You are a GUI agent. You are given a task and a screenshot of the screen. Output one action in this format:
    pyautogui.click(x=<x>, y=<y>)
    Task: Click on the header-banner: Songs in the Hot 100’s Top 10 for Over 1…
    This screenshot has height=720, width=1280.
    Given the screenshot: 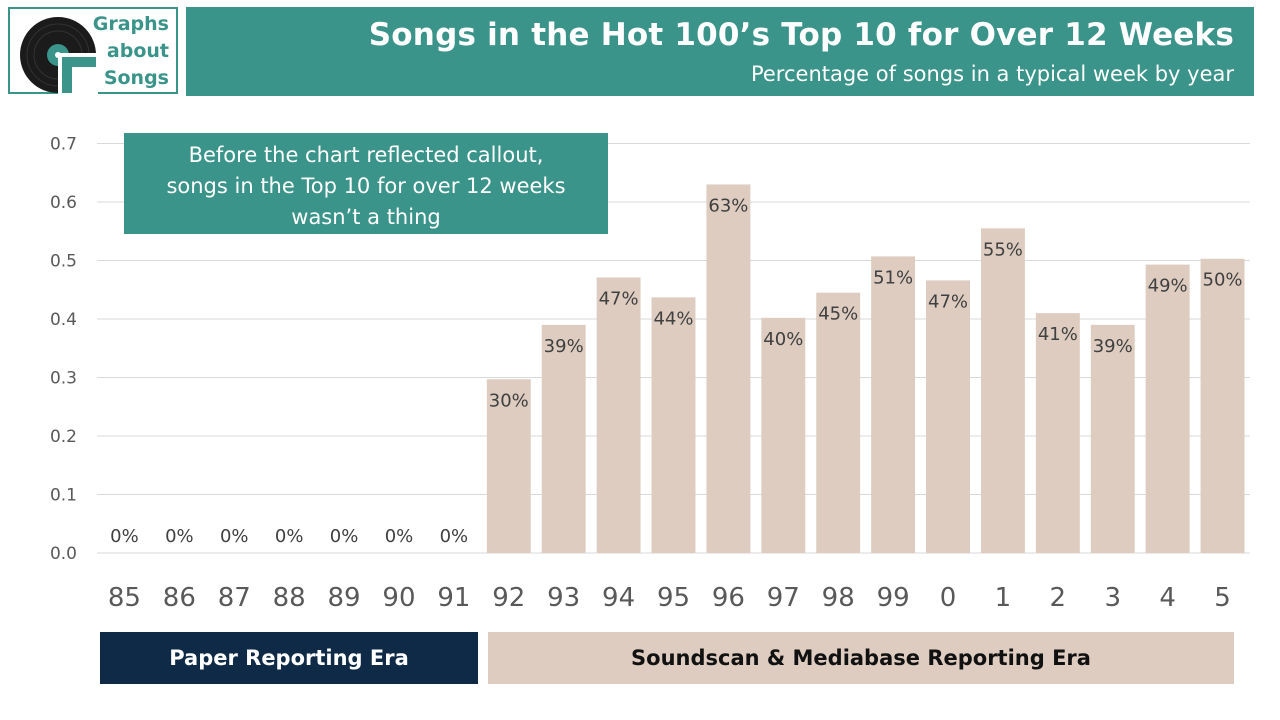 What is the action you would take?
    pyautogui.click(x=720, y=51)
    